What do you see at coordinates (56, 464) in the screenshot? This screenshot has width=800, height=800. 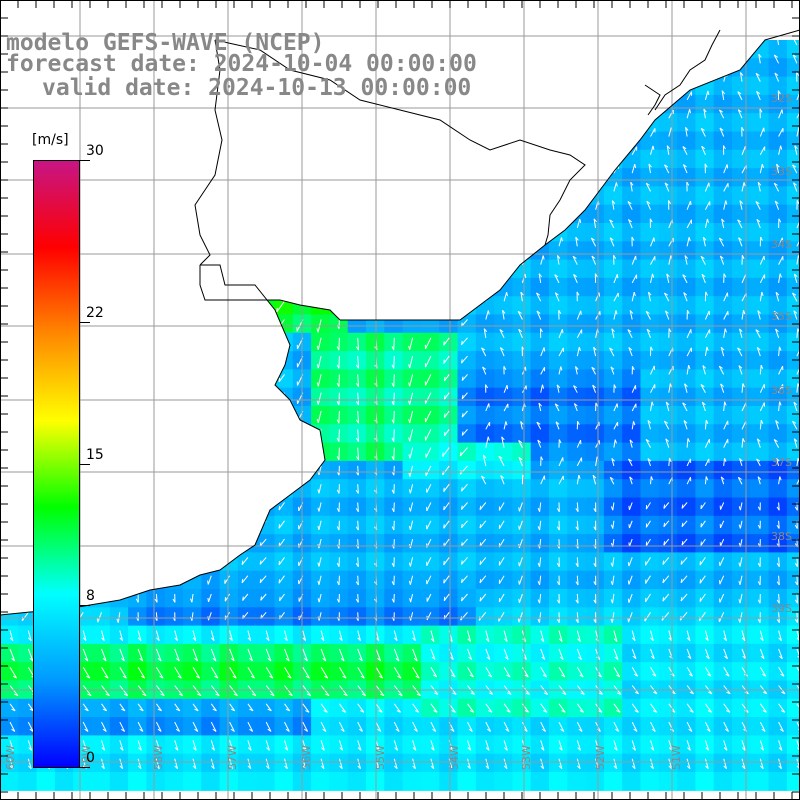 I see `colorbar` at bounding box center [56, 464].